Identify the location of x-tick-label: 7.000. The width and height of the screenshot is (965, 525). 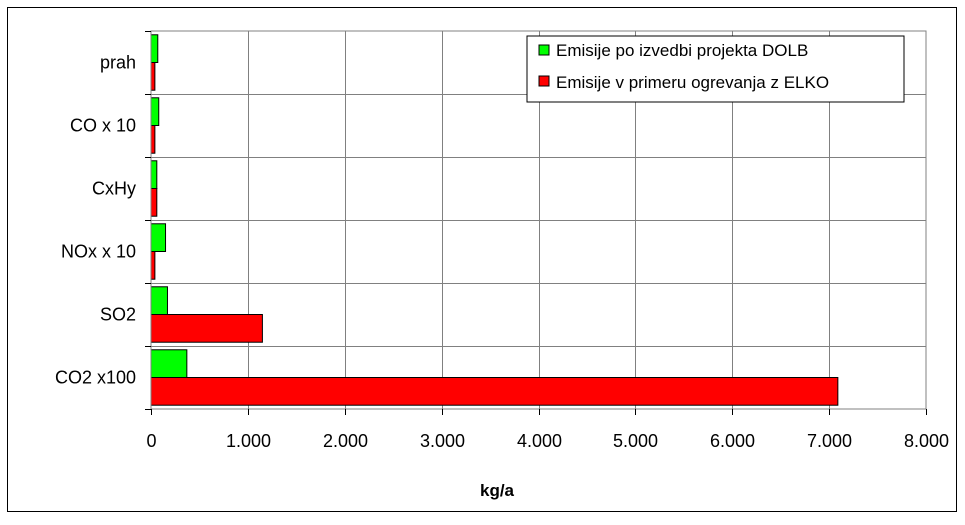
(829, 441).